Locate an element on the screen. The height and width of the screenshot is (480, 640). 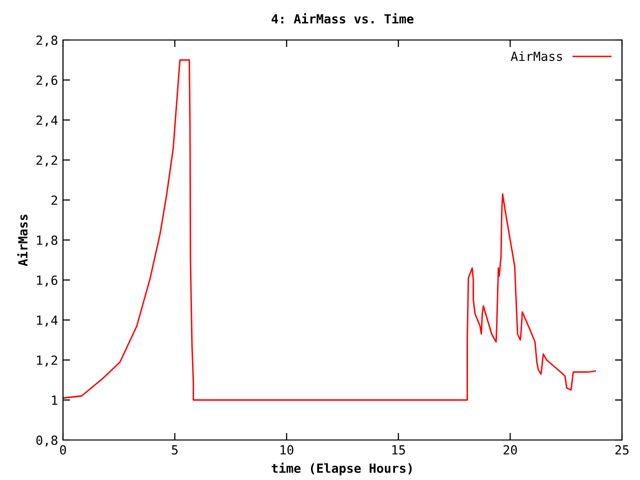
x-axis-title: time (Elapse Hours) is located at coordinates (342, 469).